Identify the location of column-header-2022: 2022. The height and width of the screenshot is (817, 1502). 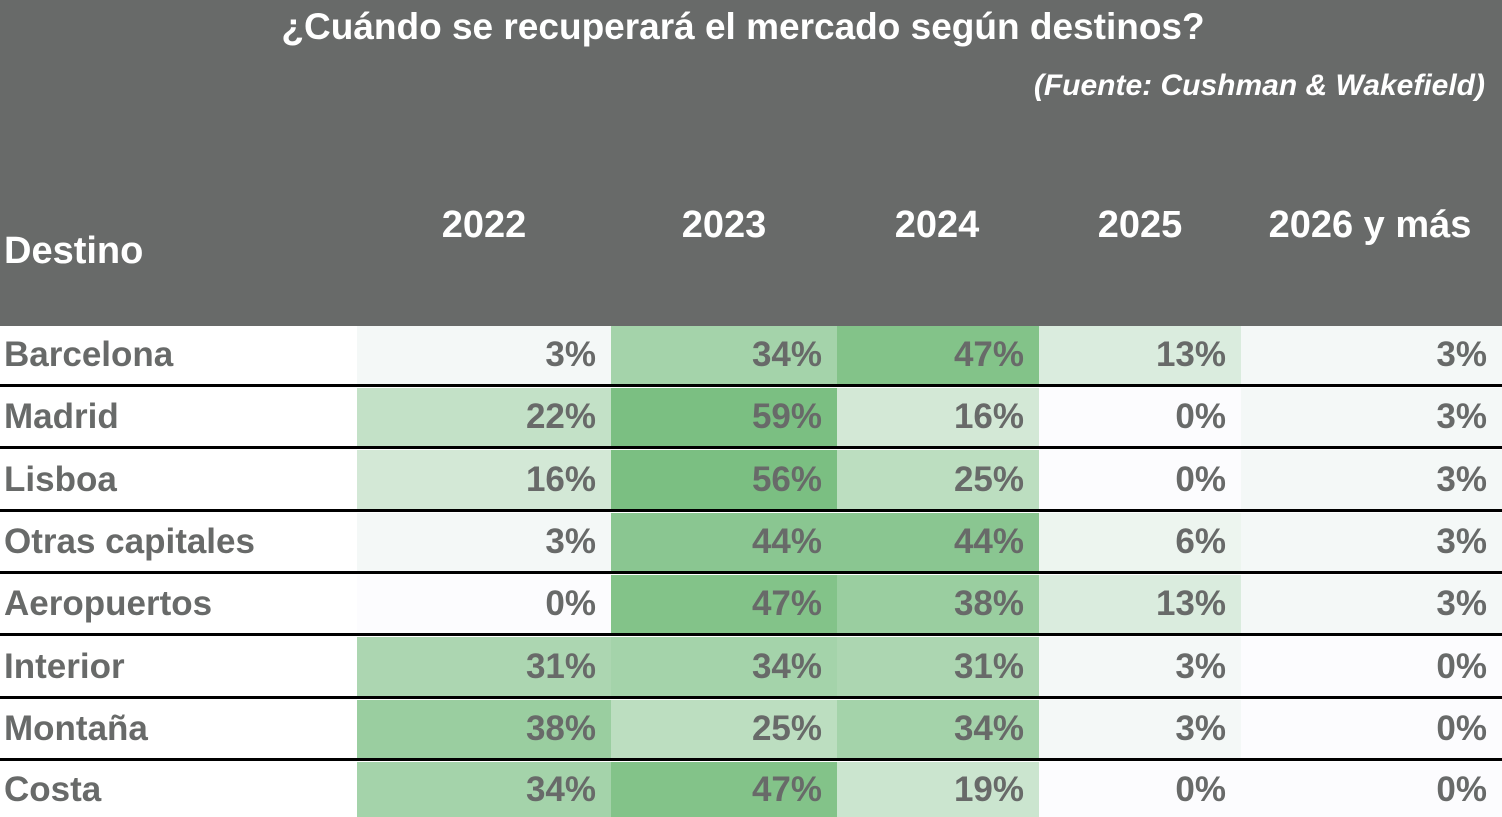
(484, 225).